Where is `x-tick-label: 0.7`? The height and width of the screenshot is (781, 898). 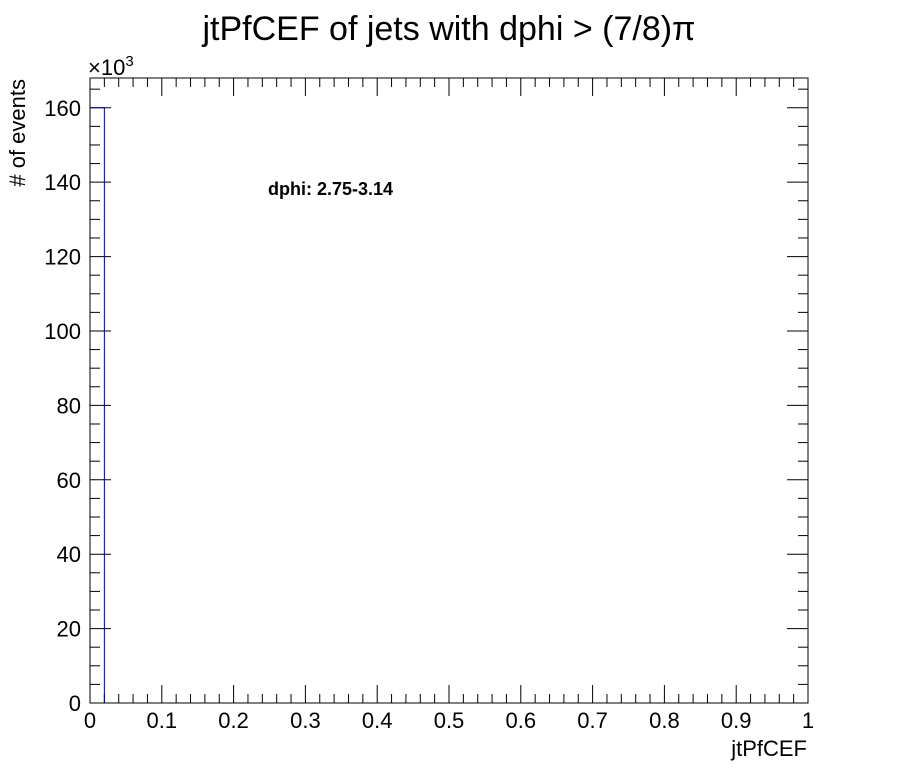 x-tick-label: 0.7 is located at coordinates (592, 720).